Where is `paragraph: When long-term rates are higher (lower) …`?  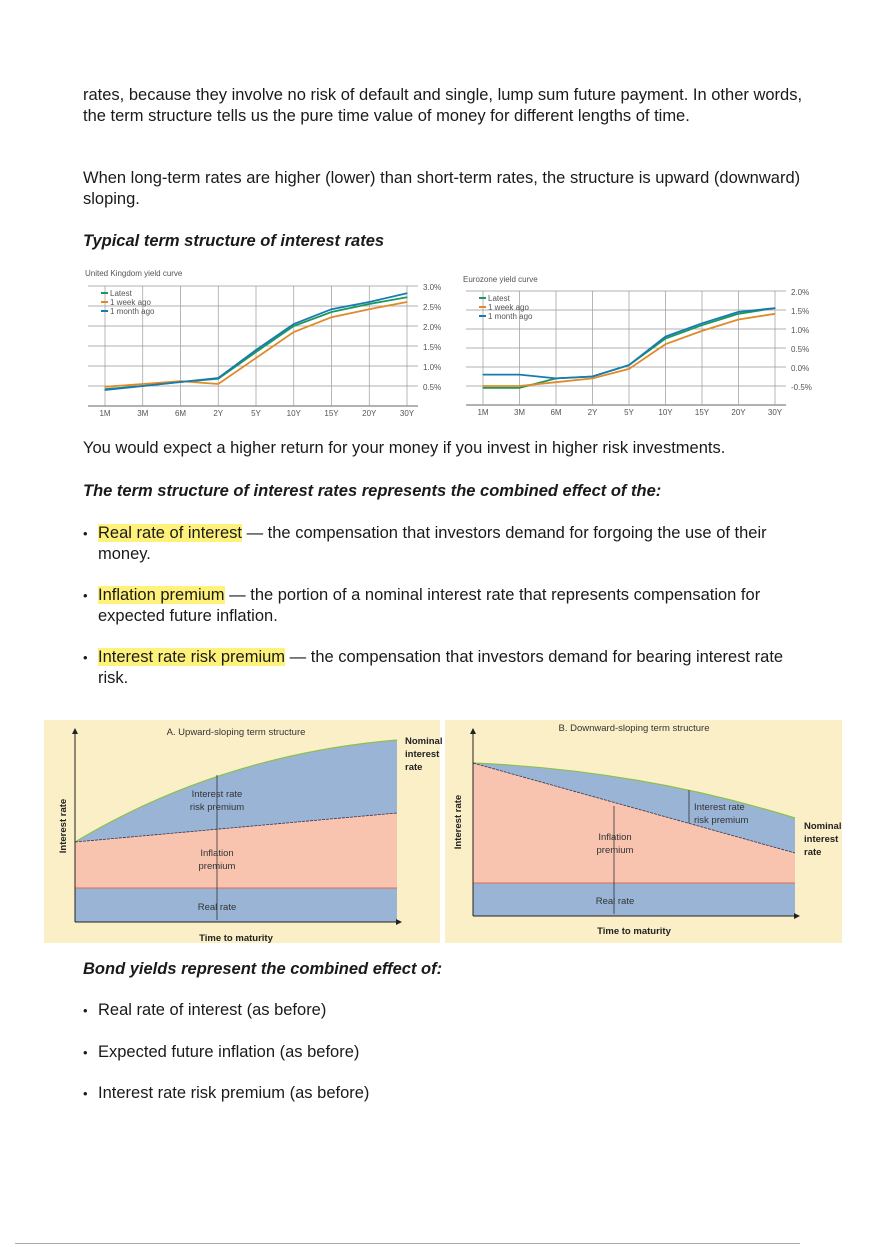 paragraph: When long-term rates are higher (lower) … is located at coordinates (442, 188).